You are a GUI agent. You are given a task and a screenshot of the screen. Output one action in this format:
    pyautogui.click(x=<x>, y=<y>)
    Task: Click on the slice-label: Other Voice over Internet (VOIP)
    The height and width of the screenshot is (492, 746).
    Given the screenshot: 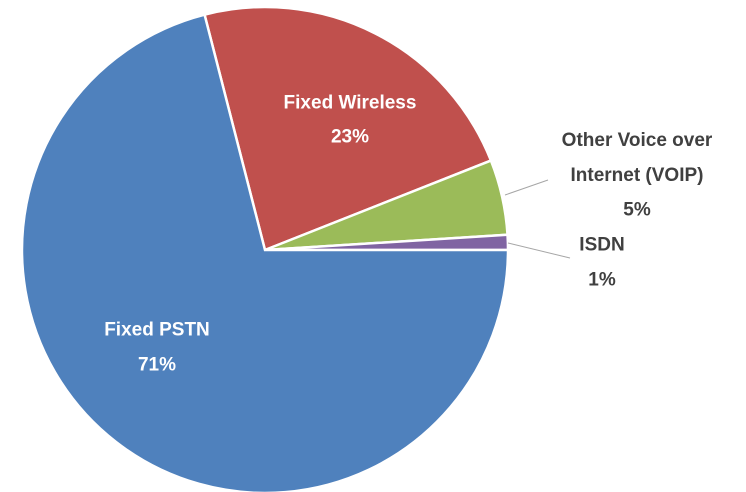 What is the action you would take?
    pyautogui.click(x=637, y=158)
    